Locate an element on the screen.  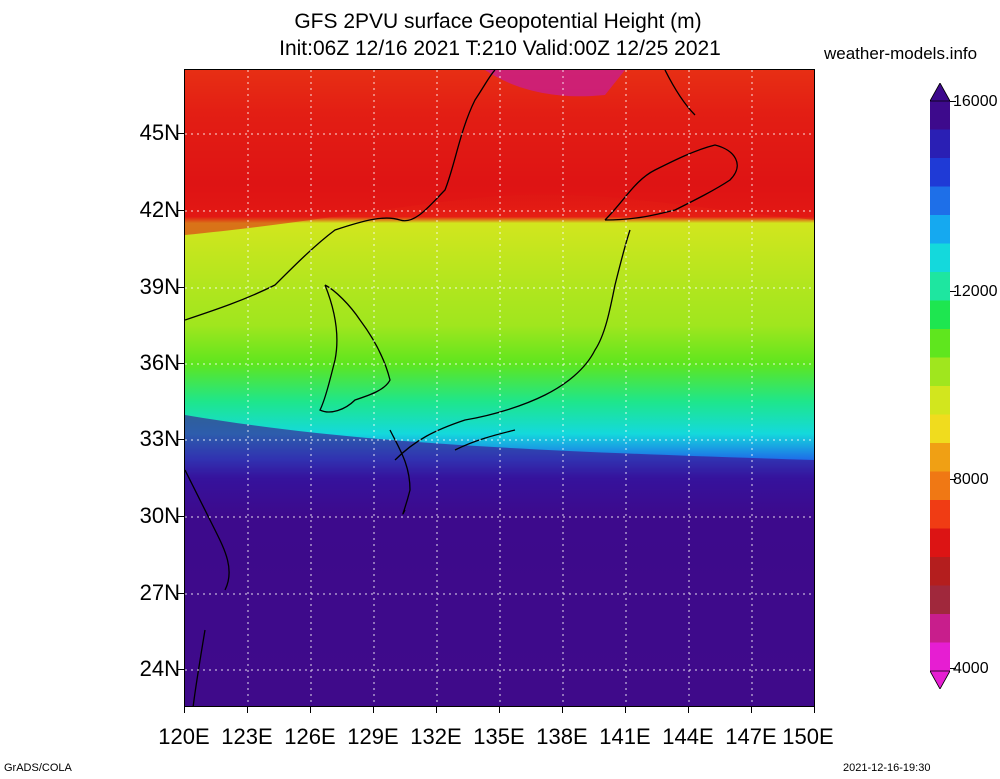
lon-label-150e: 150E is located at coordinates (808, 736).